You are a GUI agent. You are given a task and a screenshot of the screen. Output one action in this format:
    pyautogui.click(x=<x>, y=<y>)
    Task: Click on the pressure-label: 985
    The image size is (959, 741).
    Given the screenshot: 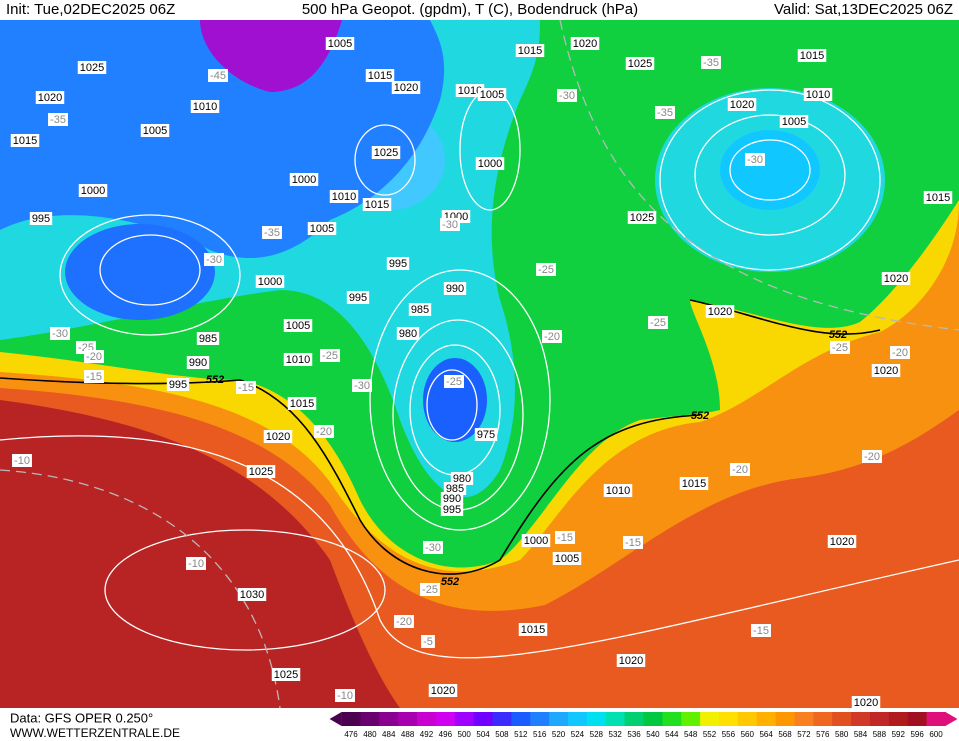 What is the action you would take?
    pyautogui.click(x=208, y=338)
    